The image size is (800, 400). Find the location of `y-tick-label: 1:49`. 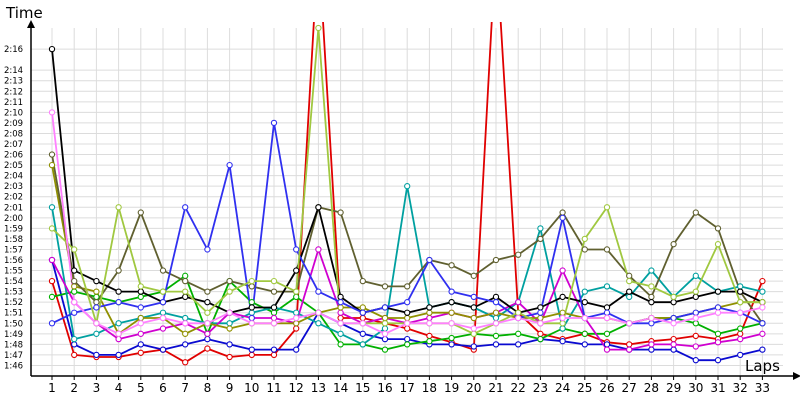

y-tick-label: 1:49 is located at coordinates (13, 335).